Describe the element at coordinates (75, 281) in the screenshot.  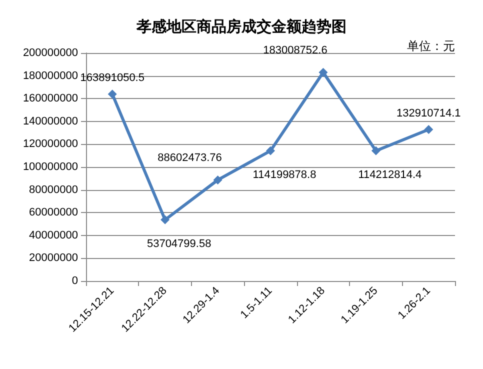
I see `y-tick-label: 0` at that location.